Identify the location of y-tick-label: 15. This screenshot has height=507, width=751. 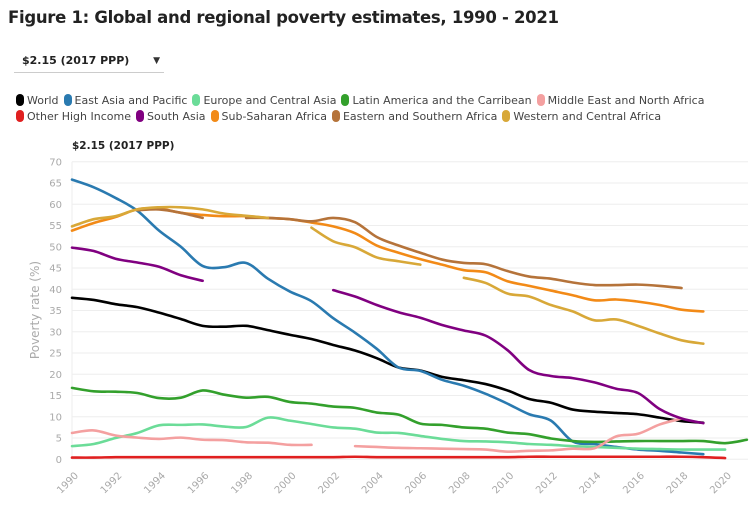
(55, 396).